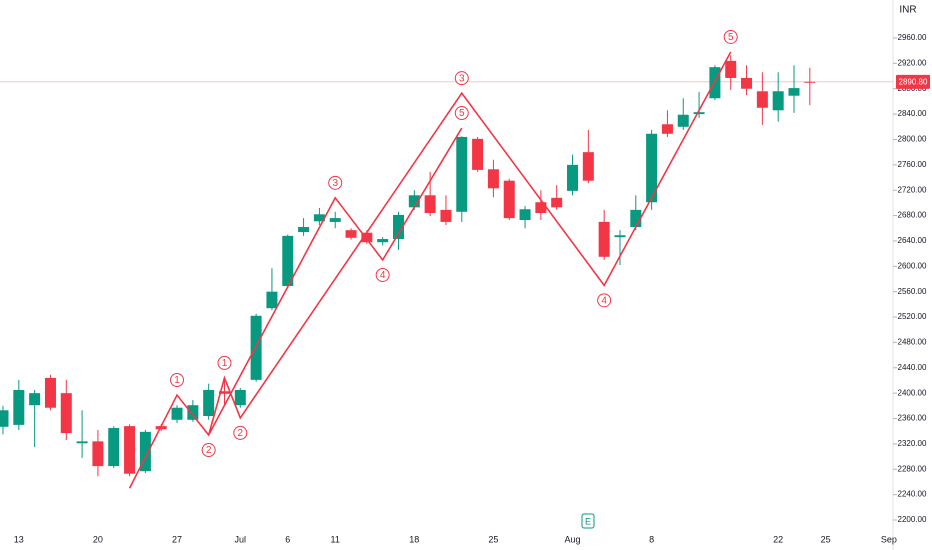 The height and width of the screenshot is (550, 932). What do you see at coordinates (241, 539) in the screenshot?
I see `x-tick-label: Jul` at bounding box center [241, 539].